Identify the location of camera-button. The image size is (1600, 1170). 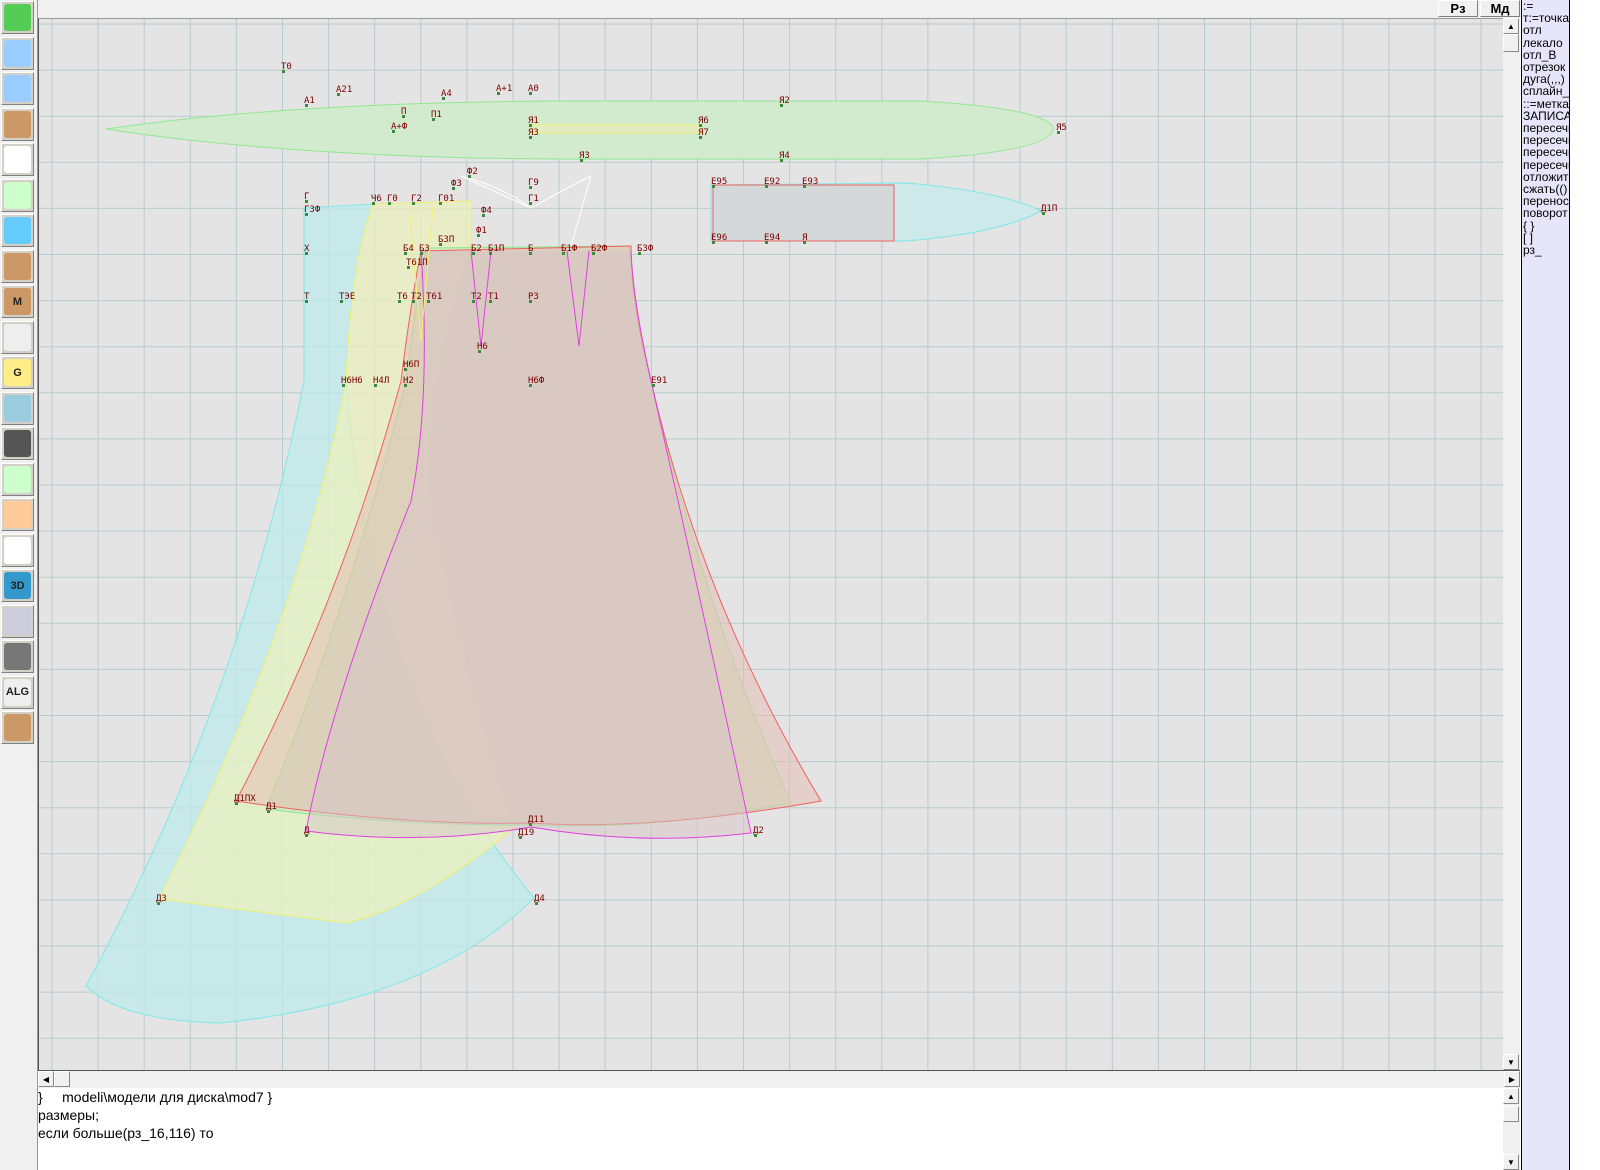
(17, 443).